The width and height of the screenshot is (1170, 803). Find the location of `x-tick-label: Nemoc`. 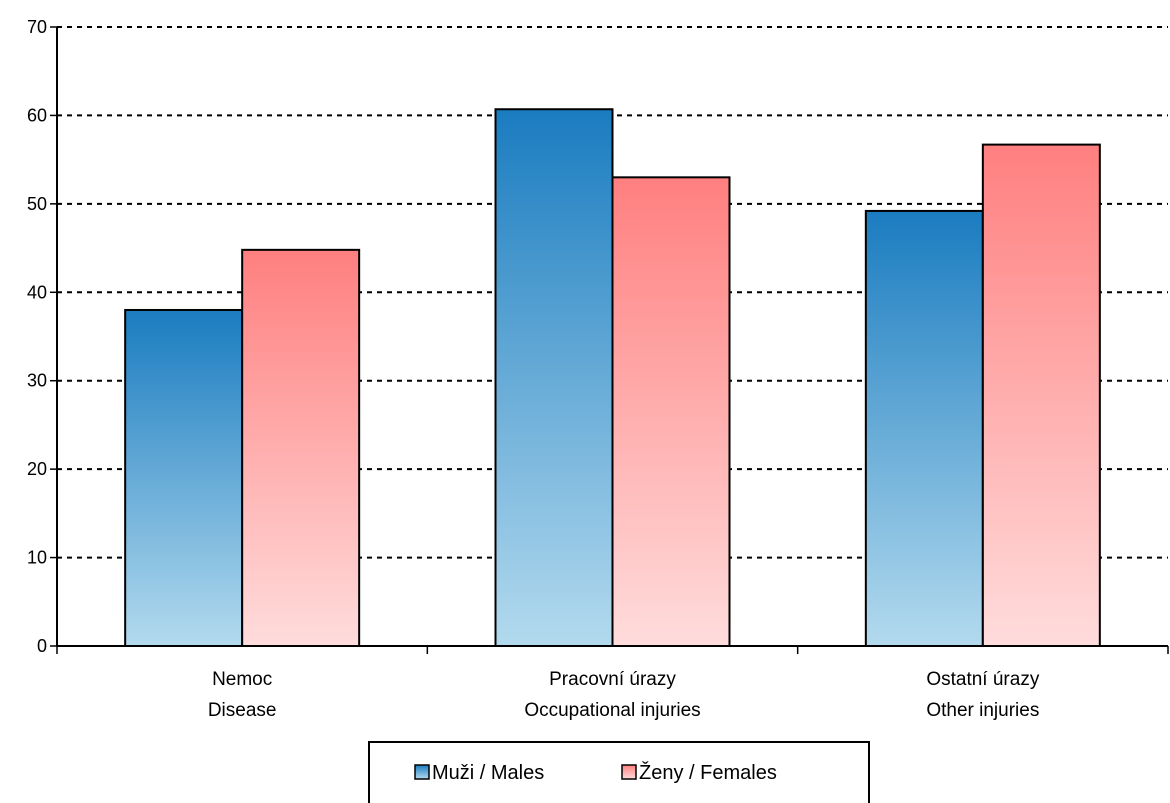

x-tick-label: Nemoc is located at coordinates (242, 679).